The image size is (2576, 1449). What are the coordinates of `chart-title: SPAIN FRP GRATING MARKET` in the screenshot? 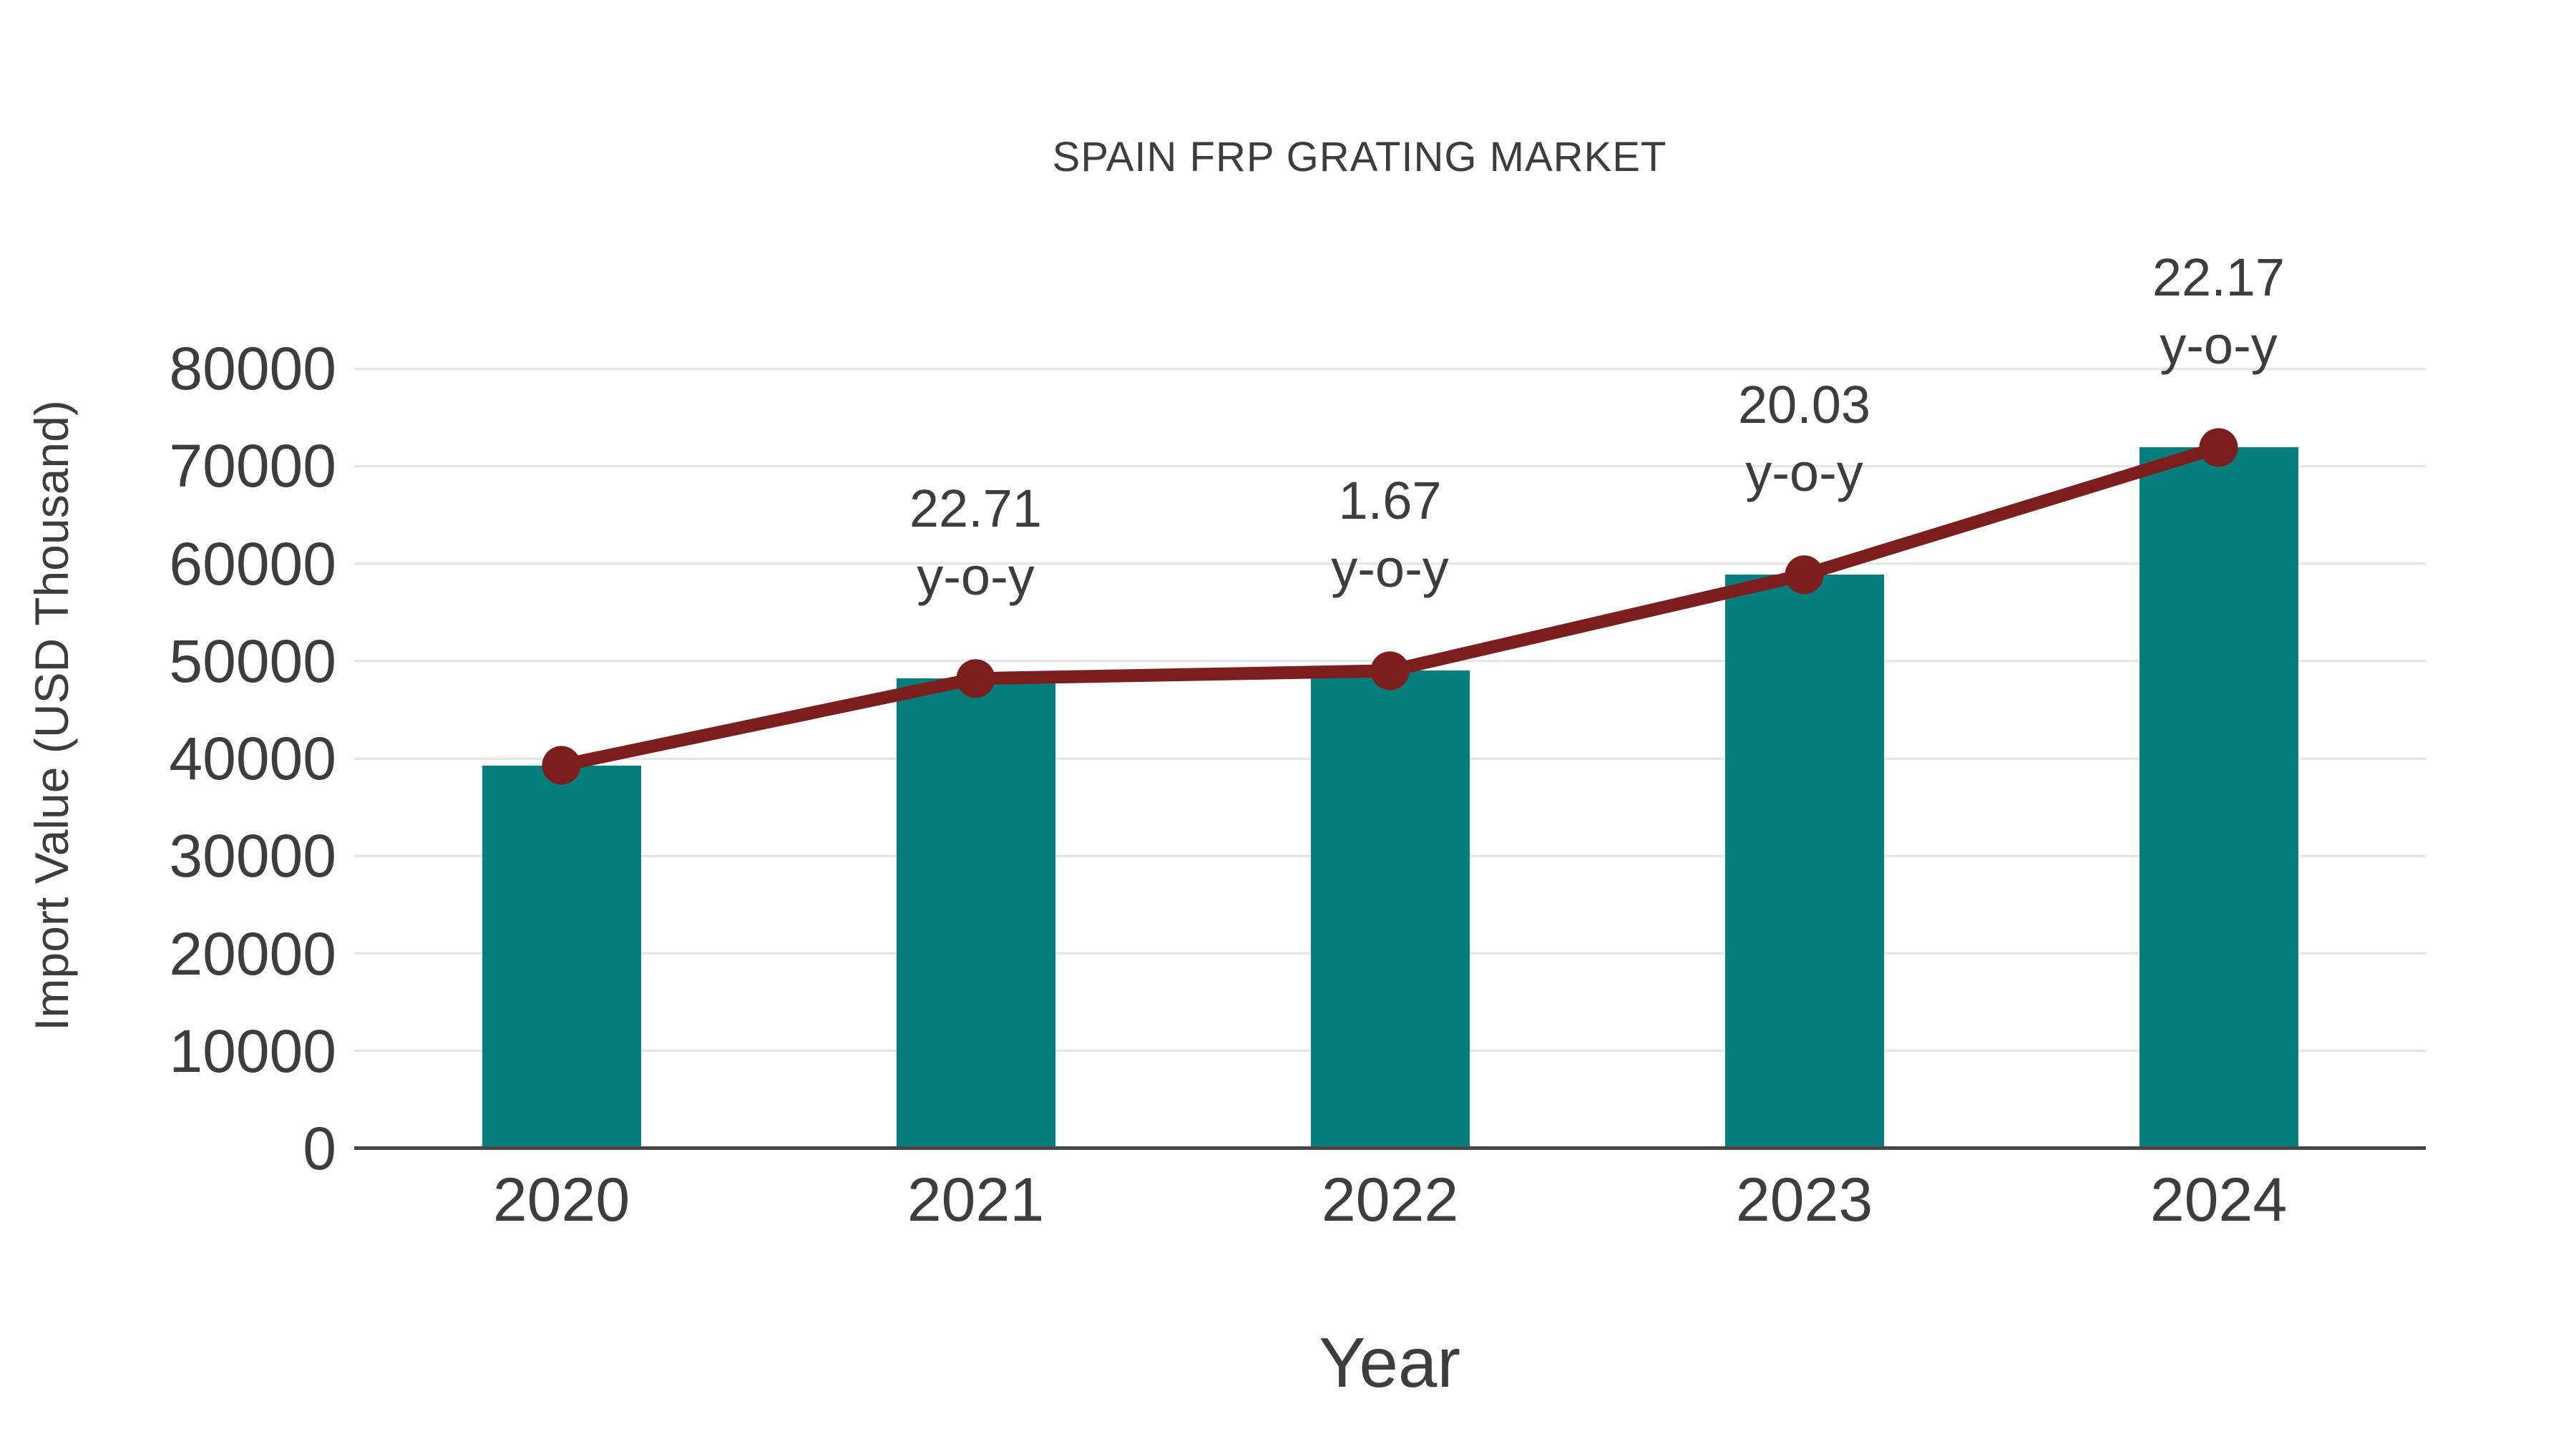 It's located at (1359, 157).